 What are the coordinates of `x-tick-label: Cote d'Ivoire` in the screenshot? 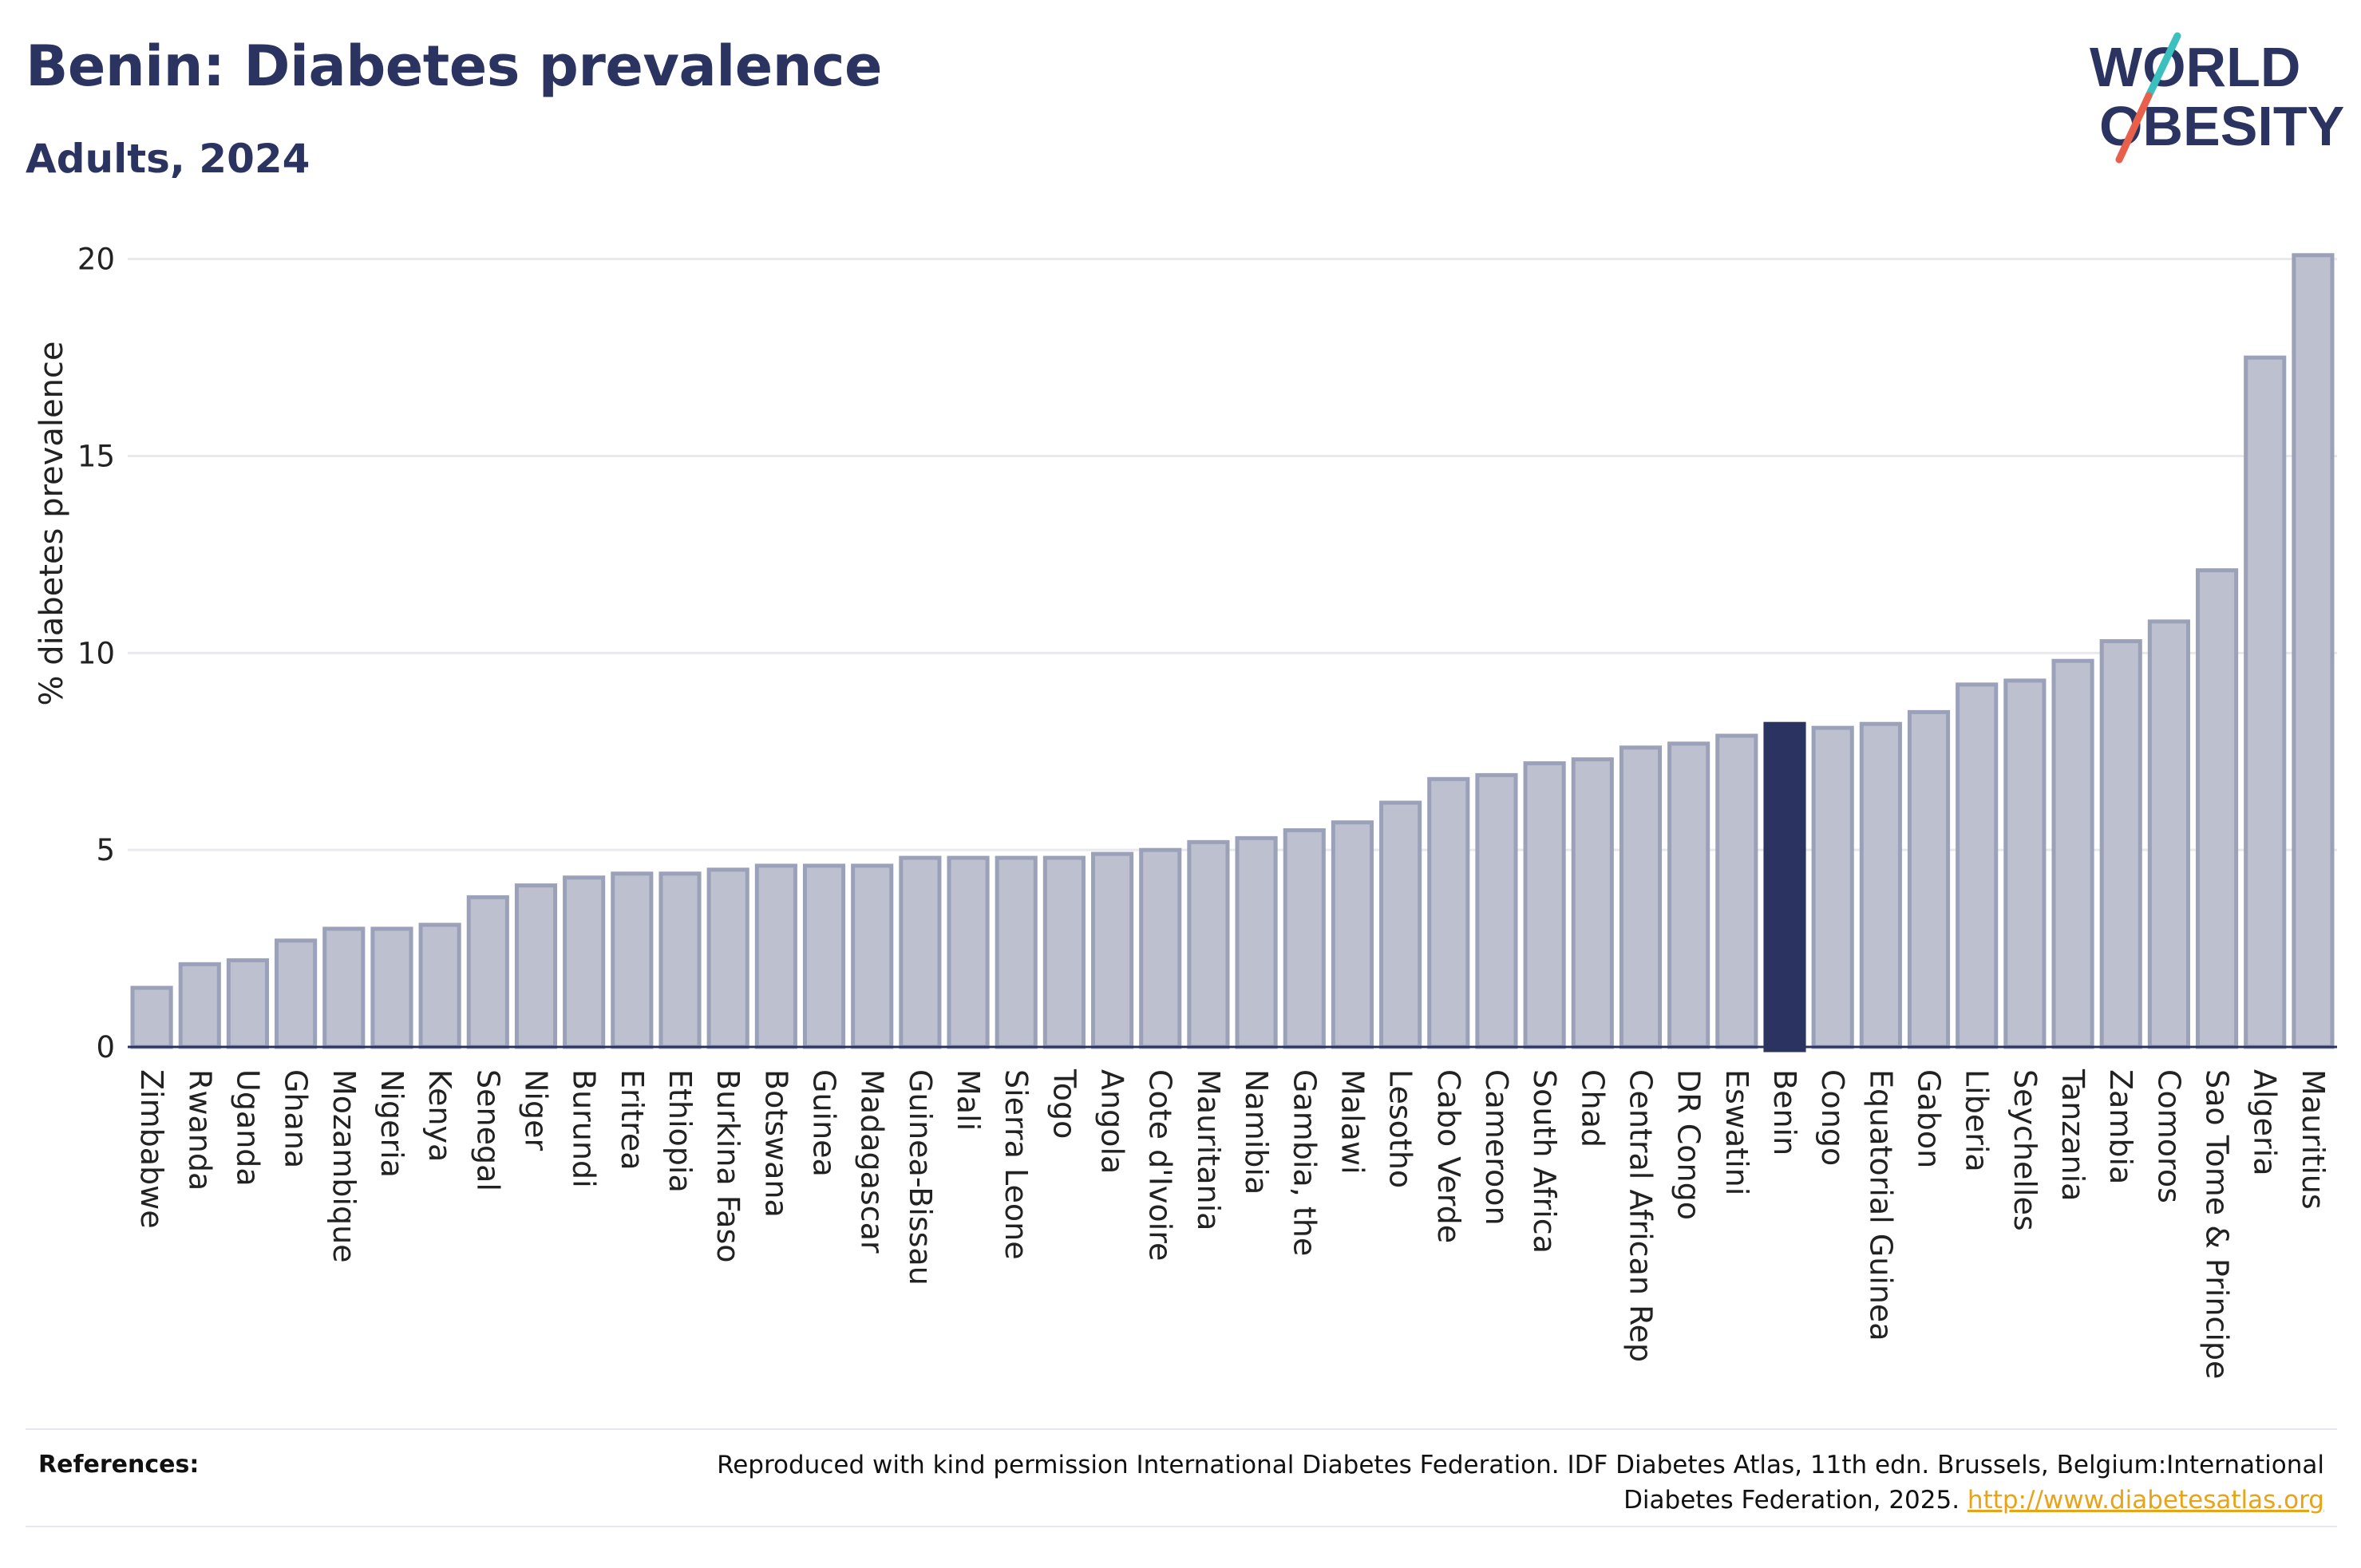 It's located at (1160, 1165).